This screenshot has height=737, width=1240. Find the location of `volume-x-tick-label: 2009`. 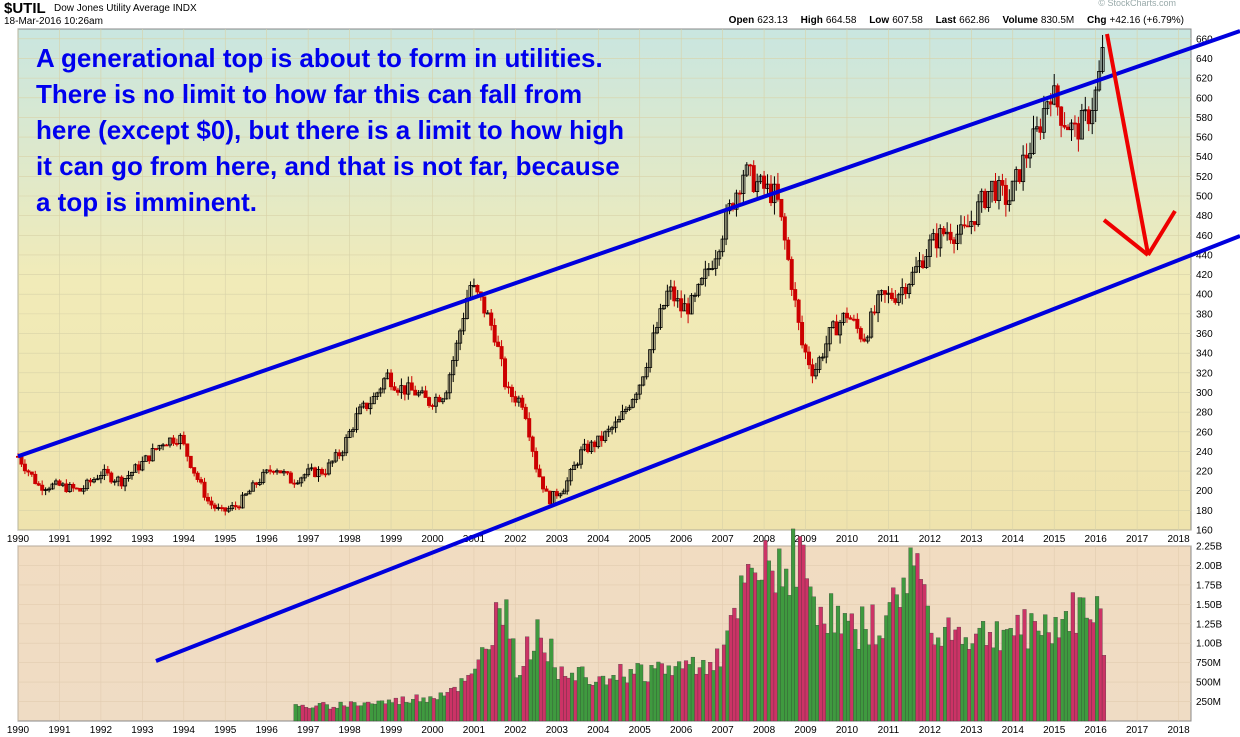

volume-x-tick-label: 2009 is located at coordinates (805, 730).